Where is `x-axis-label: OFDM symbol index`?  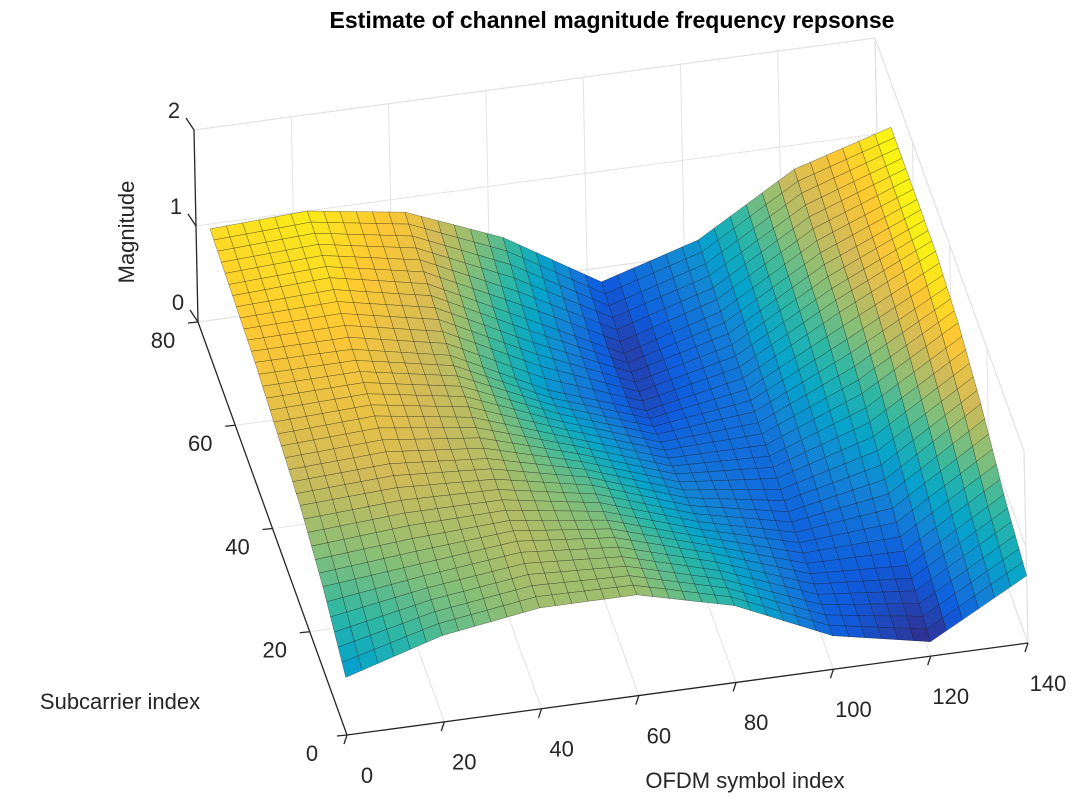 x-axis-label: OFDM symbol index is located at coordinates (744, 780).